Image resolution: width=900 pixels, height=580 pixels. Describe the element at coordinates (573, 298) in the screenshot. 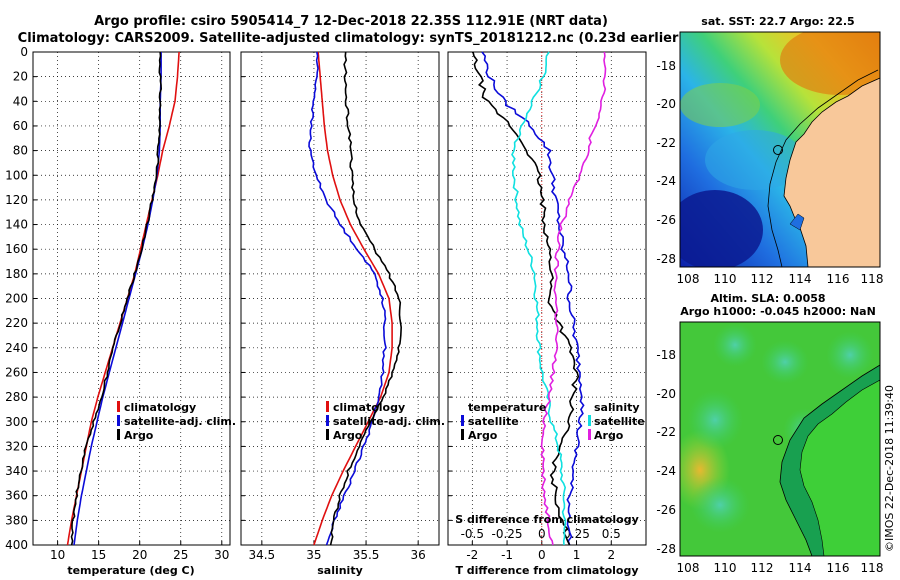

I see `series-difference-s-argo` at that location.